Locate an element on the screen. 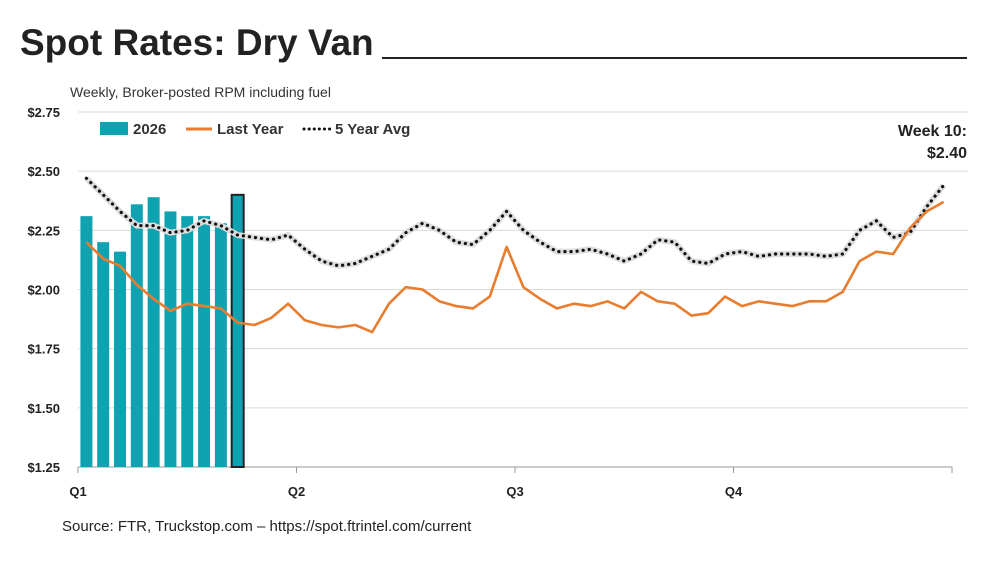 The image size is (997, 561). chart-title: Spot Rates: Dry Van is located at coordinates (197, 42).